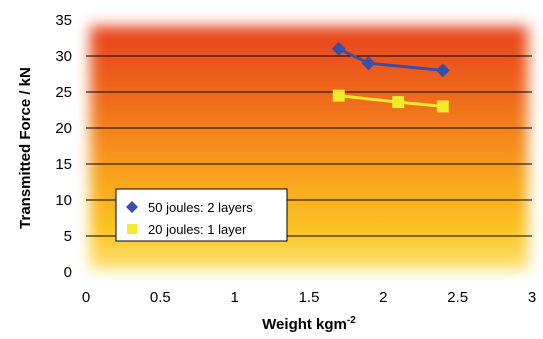 The image size is (543, 339). I want to click on square-icon, so click(132, 229).